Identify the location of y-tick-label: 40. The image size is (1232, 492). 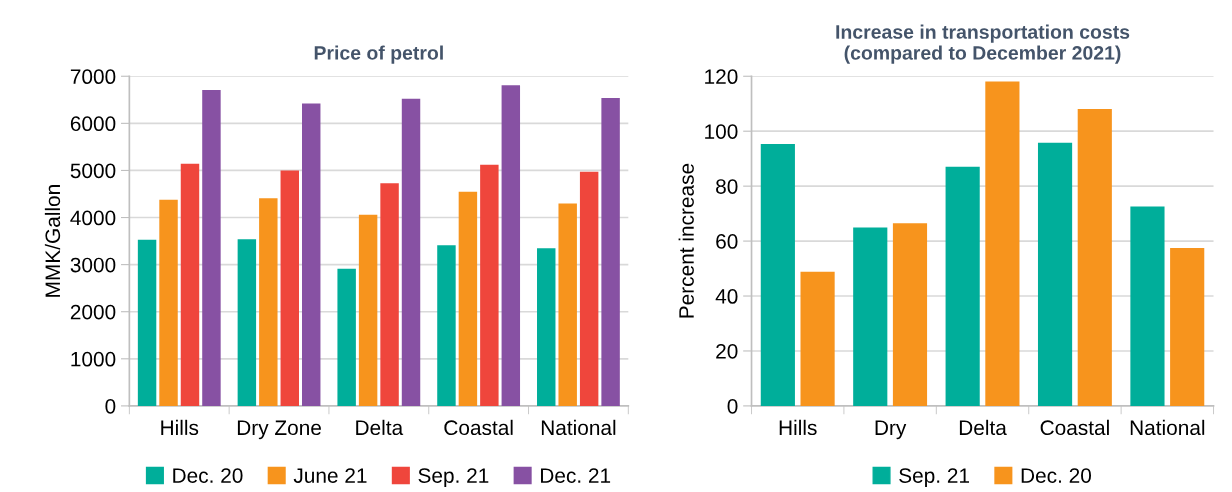
(726, 296).